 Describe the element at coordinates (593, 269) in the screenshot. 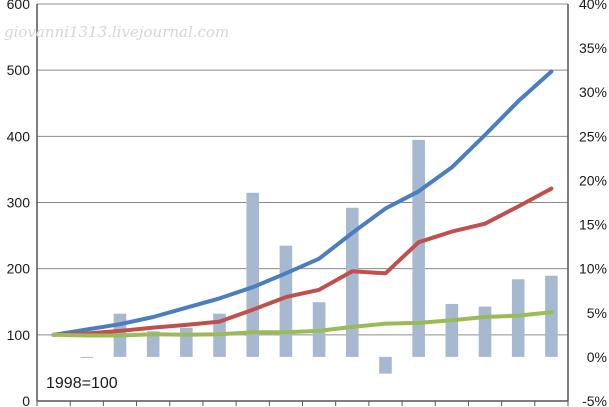

I see `right-tick-label: 10%` at that location.